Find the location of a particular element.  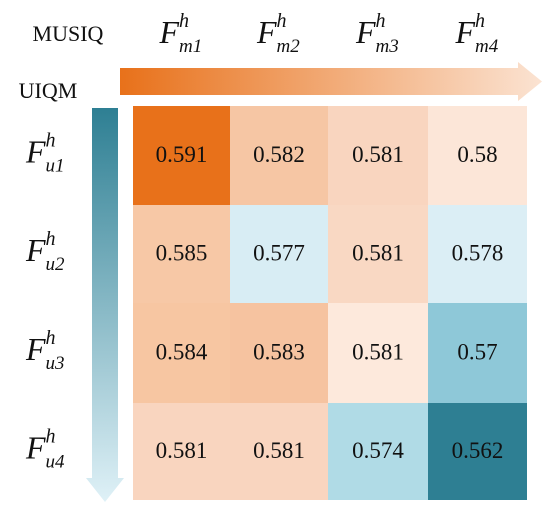

cell-value: 0.578 is located at coordinates (478, 252).